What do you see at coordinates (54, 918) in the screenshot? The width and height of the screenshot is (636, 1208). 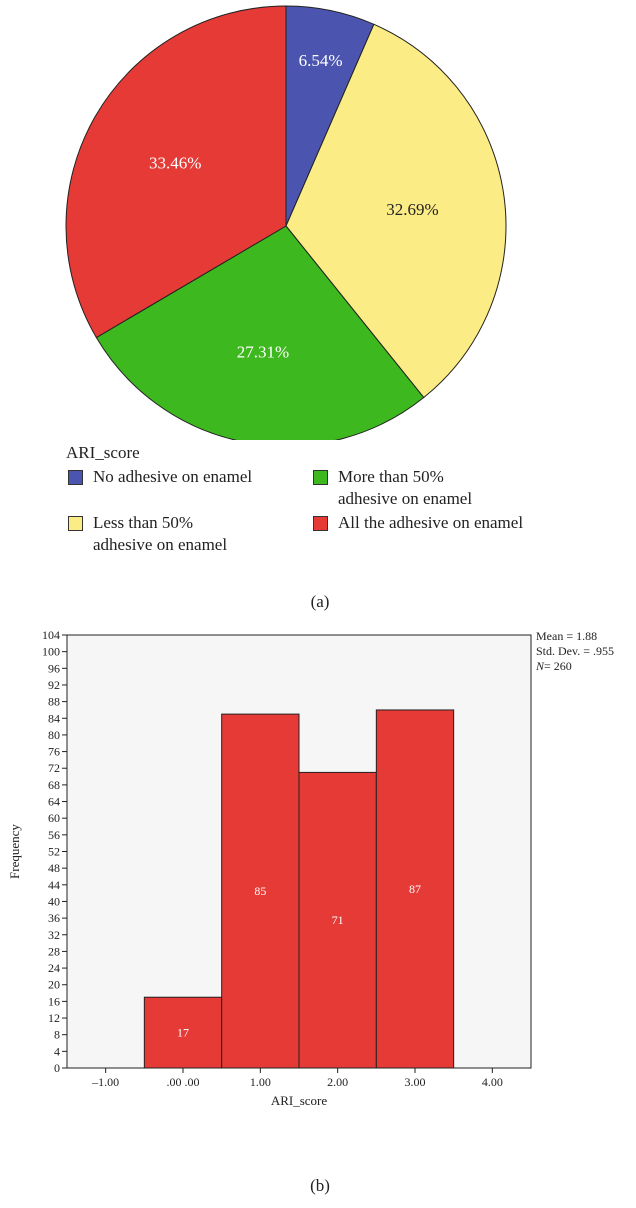 I see `y-tick-label: 36` at bounding box center [54, 918].